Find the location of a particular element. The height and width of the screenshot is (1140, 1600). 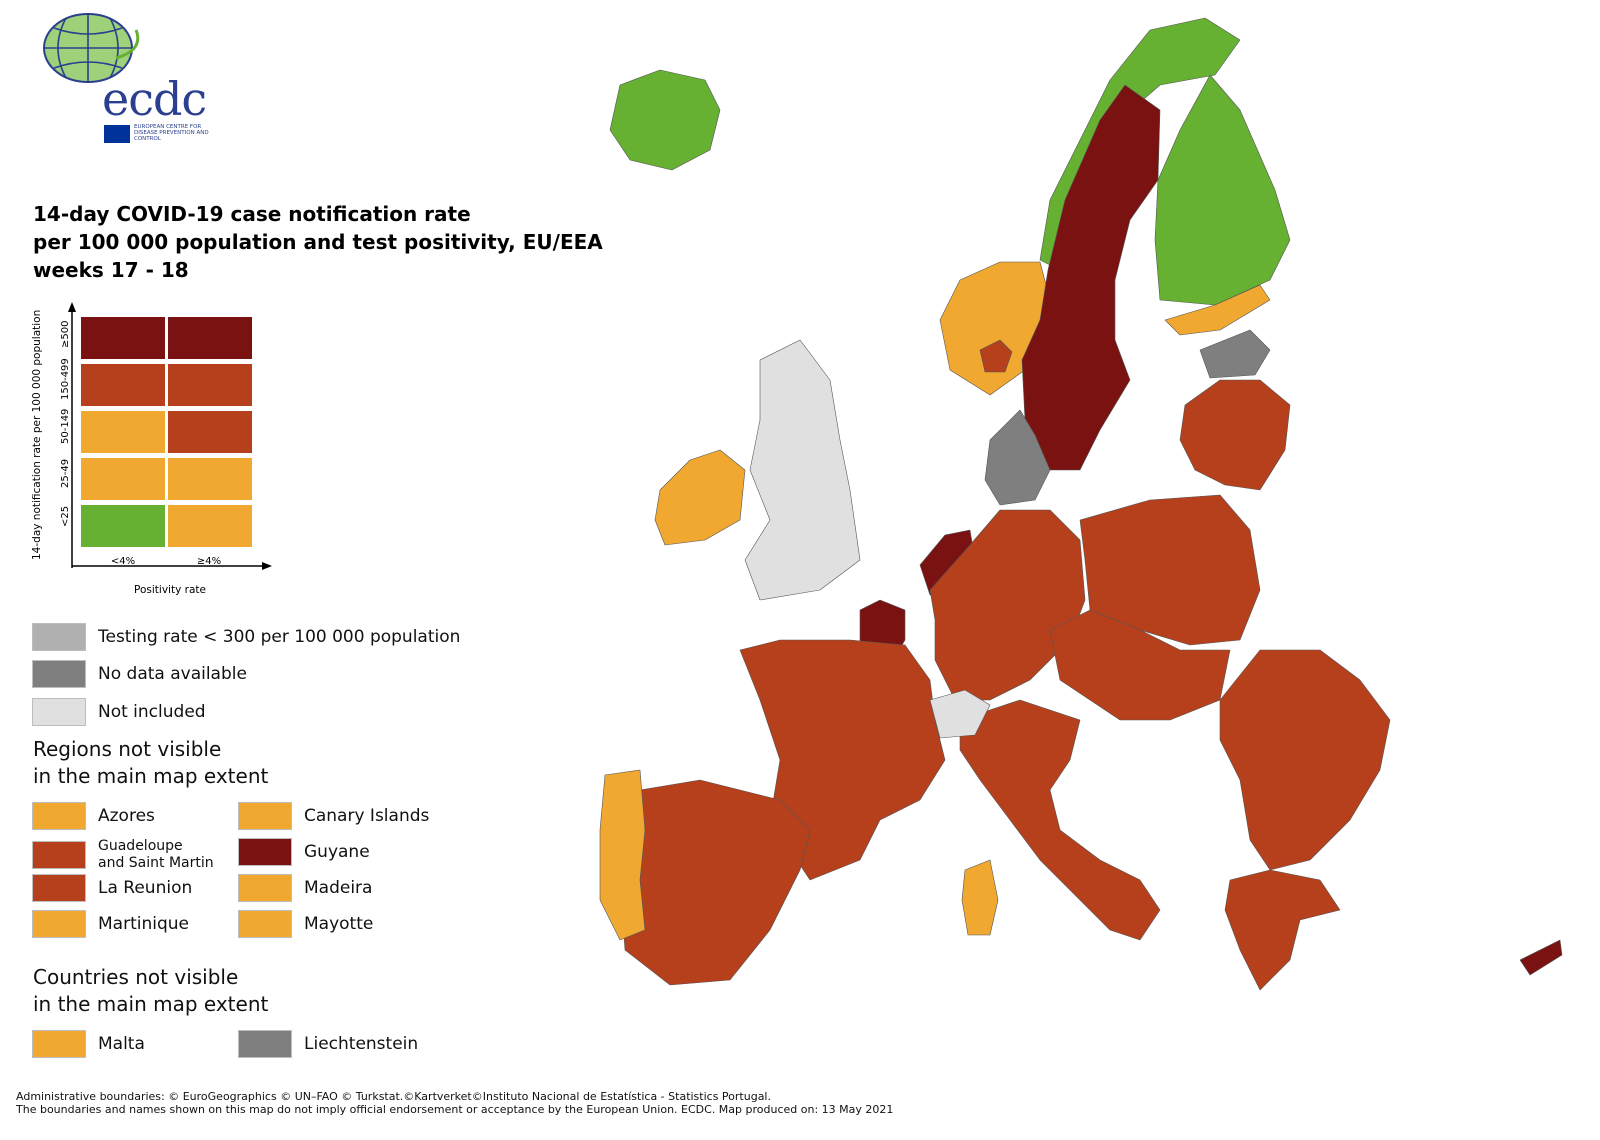

map-region-united-kingdom is located at coordinates (802, 470).